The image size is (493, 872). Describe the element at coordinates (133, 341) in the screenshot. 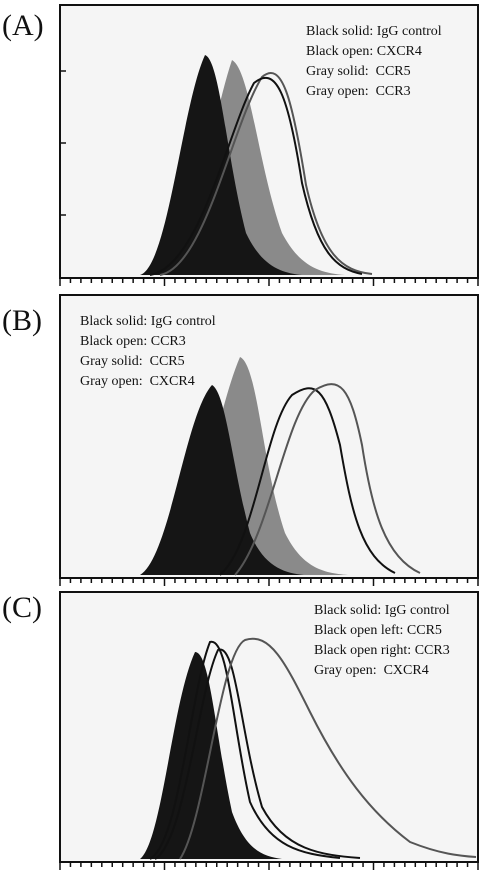

I see `legend-entry: Black open: CCR3` at that location.